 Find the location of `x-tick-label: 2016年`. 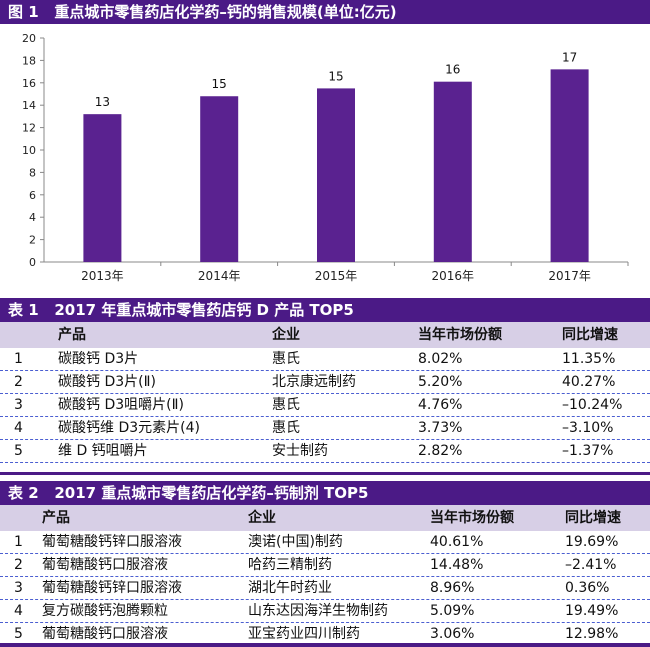

x-tick-label: 2016年 is located at coordinates (453, 276).